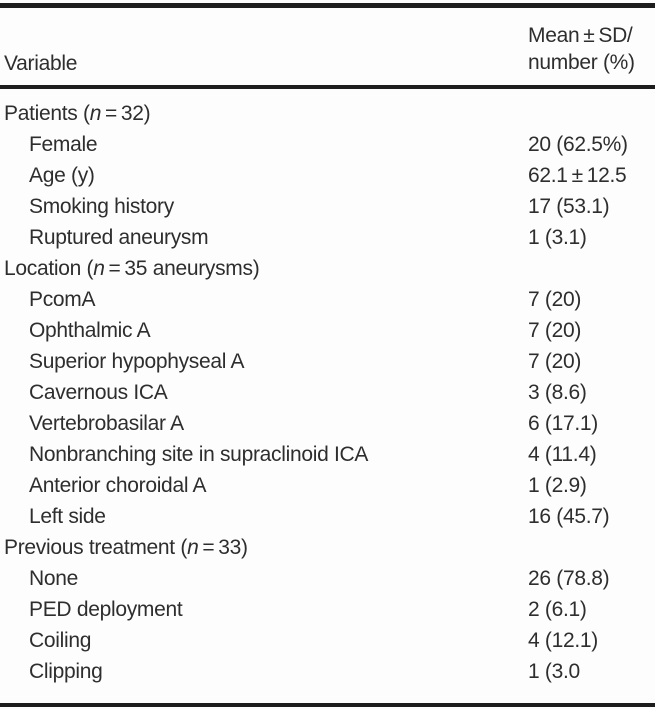 This screenshot has width=655, height=709. Describe the element at coordinates (569, 578) in the screenshot. I see `row-value: 26 (78.8)` at that location.